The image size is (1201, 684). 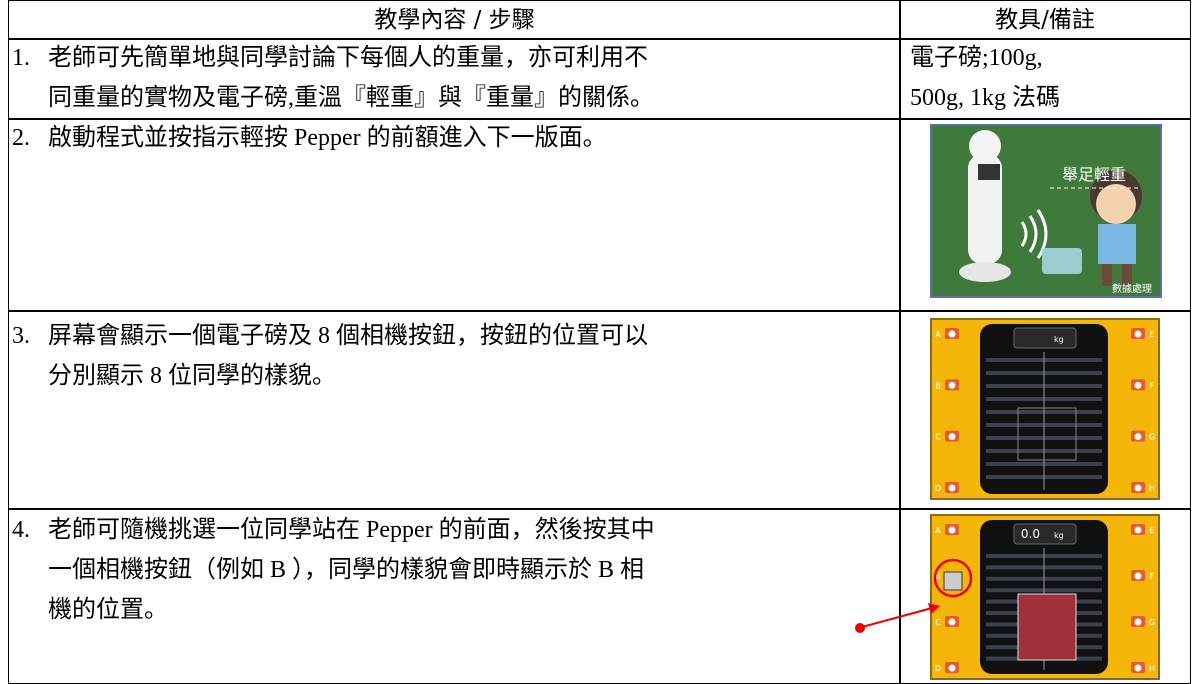 I want to click on step-number: 2., so click(x=21, y=138).